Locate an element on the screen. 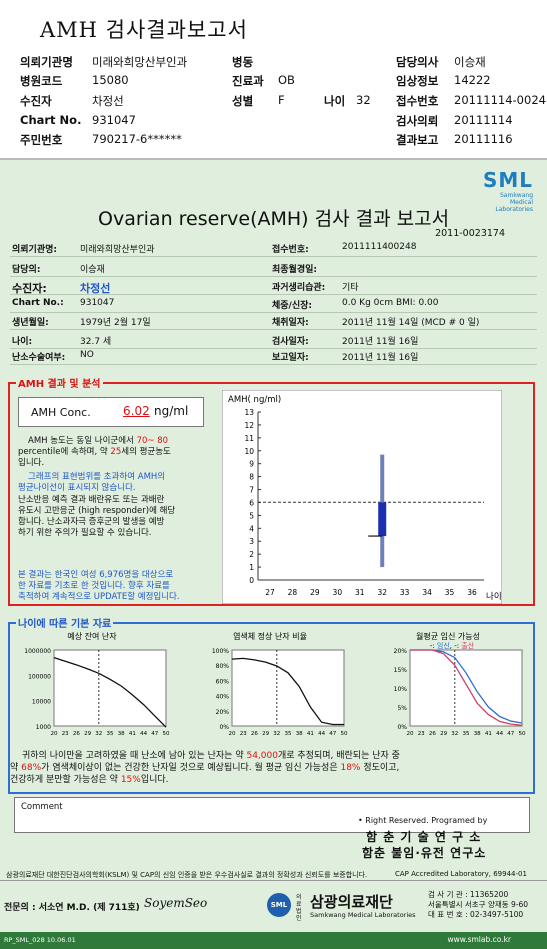 The width and height of the screenshot is (547, 949). header-value: 790217-6****** is located at coordinates (137, 139).